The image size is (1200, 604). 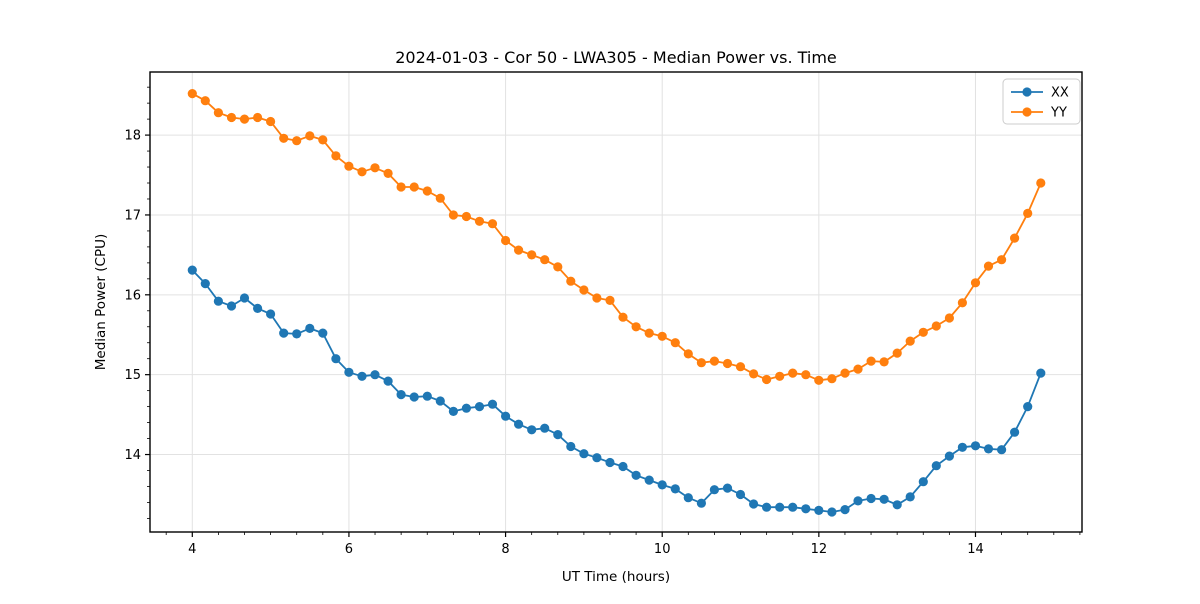 What do you see at coordinates (132, 136) in the screenshot?
I see `y-tick-label: 18` at bounding box center [132, 136].